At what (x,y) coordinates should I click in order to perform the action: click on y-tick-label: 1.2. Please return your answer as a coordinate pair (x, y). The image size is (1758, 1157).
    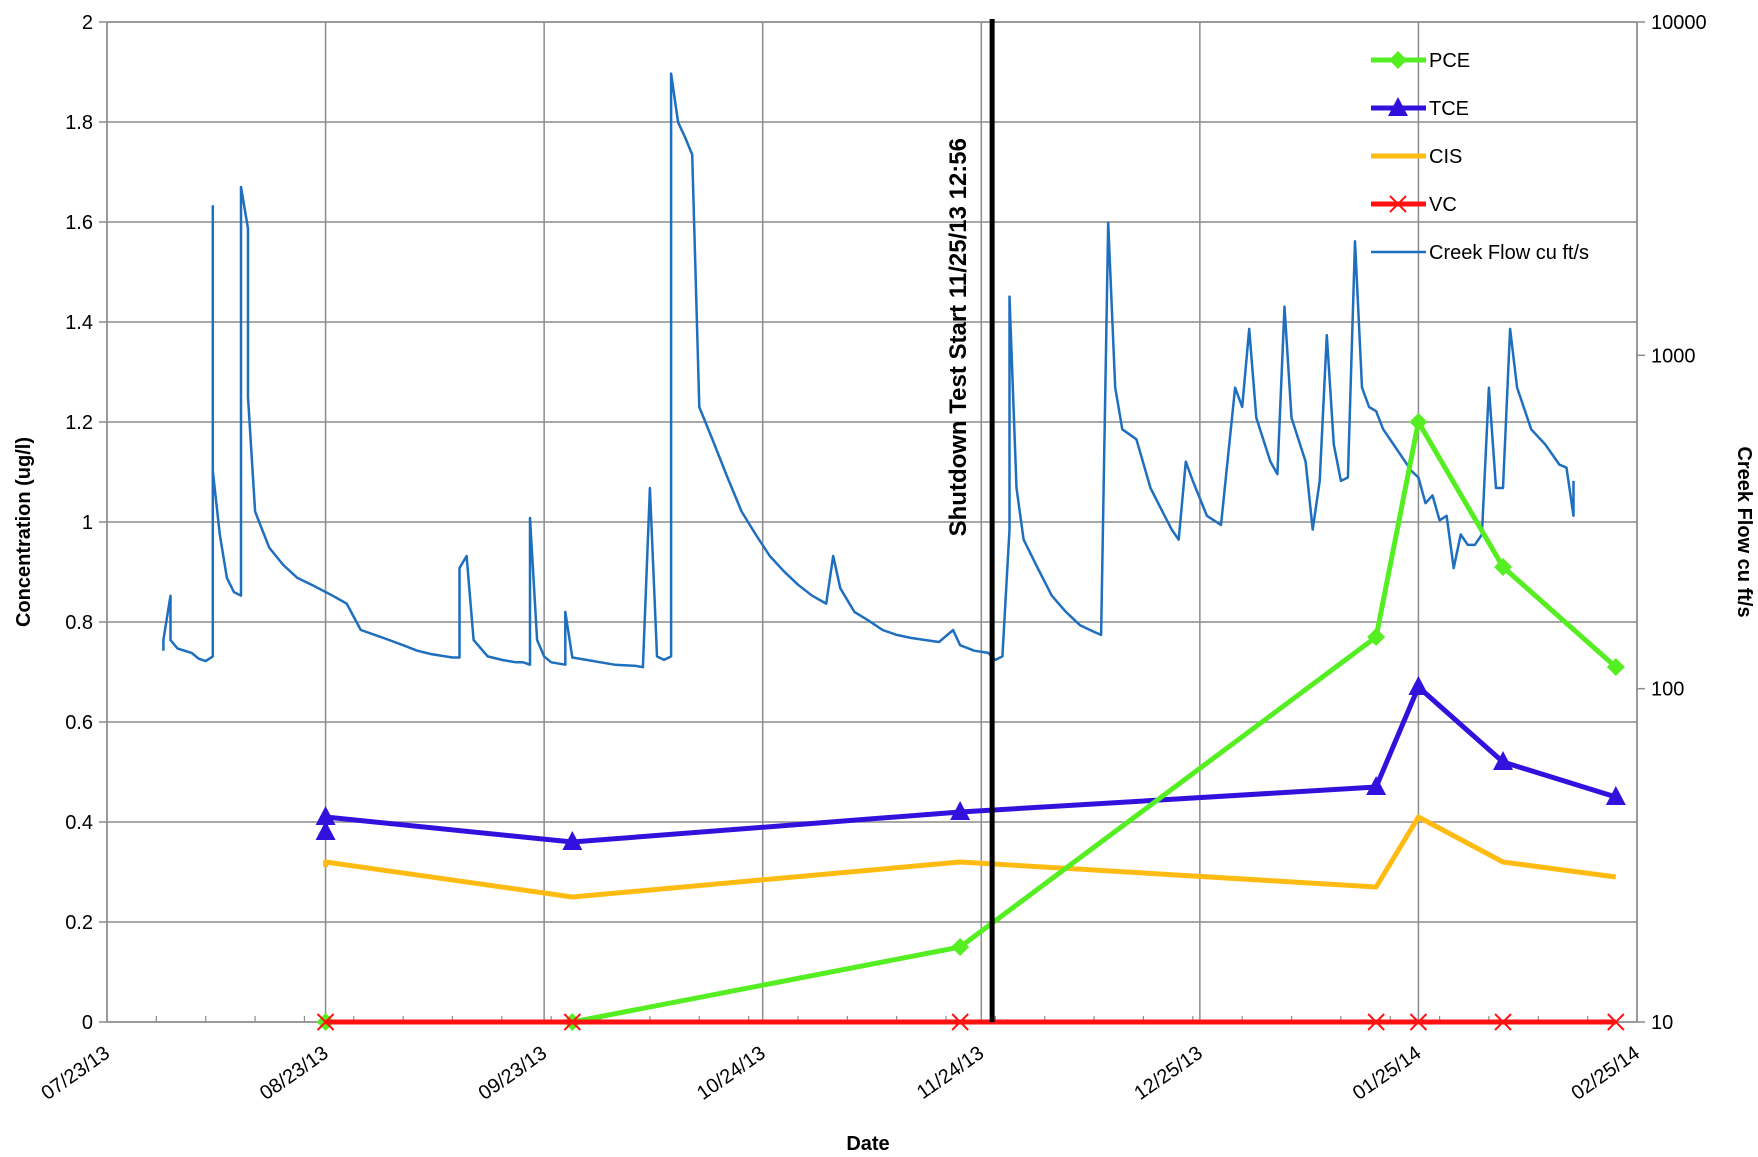
    Looking at the image, I should click on (79, 423).